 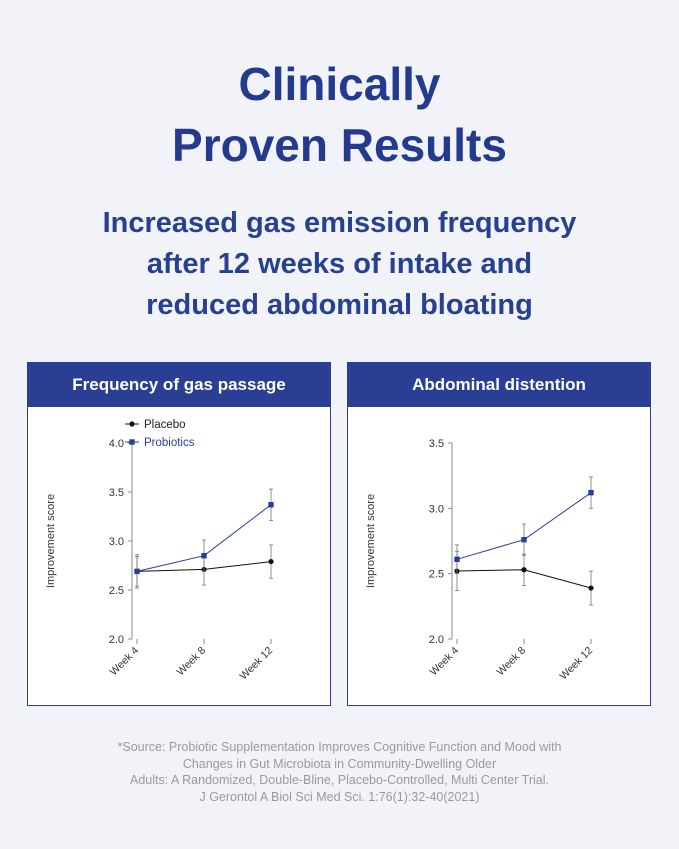 I want to click on subtitle-line-3: reduced abdominal bloating, so click(x=339, y=305).